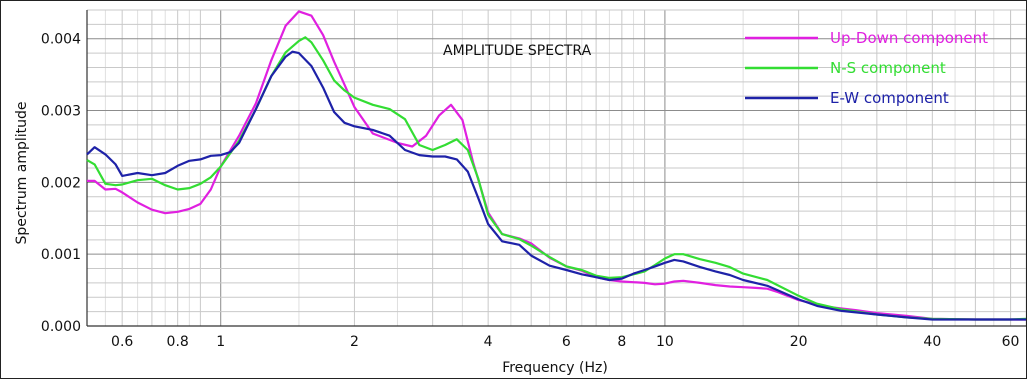 The image size is (1027, 379). What do you see at coordinates (220, 342) in the screenshot?
I see `x-tick-label: 1` at bounding box center [220, 342].